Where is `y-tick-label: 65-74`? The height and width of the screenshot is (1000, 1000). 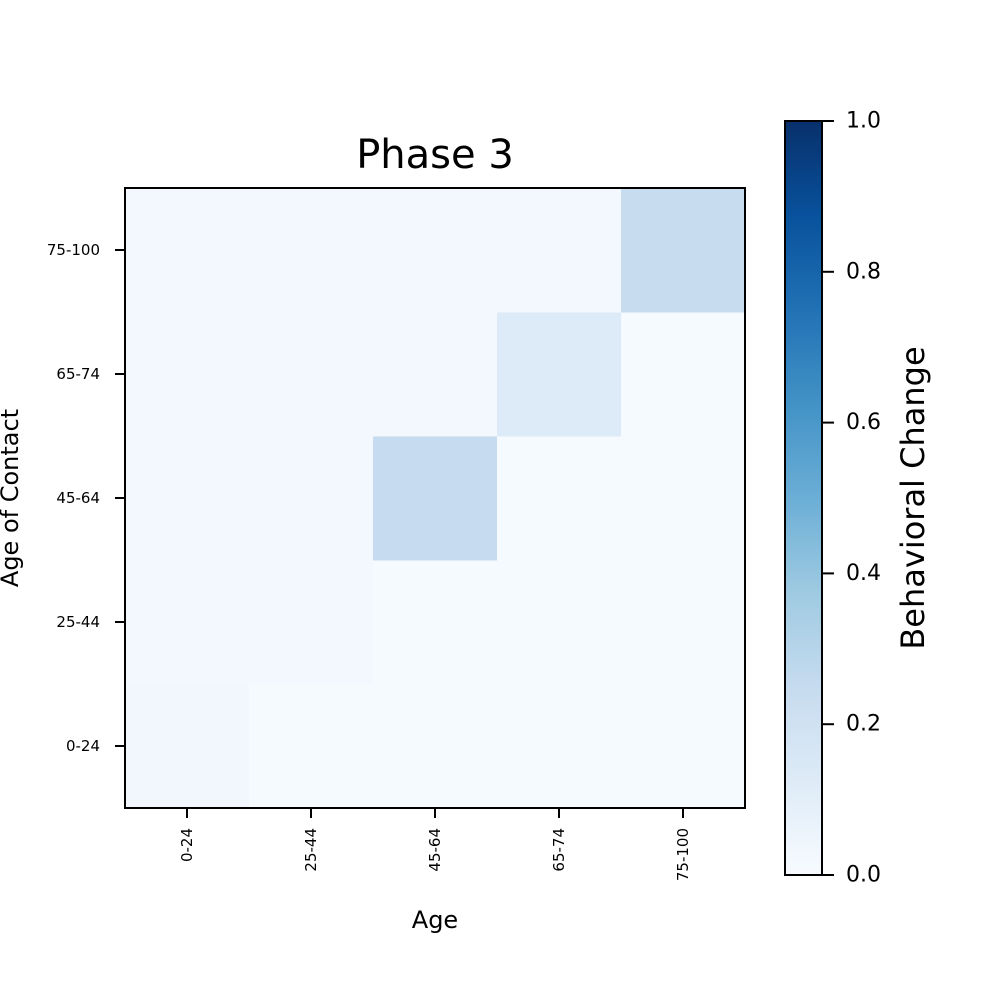
y-tick-label: 65-74 is located at coordinates (78, 374).